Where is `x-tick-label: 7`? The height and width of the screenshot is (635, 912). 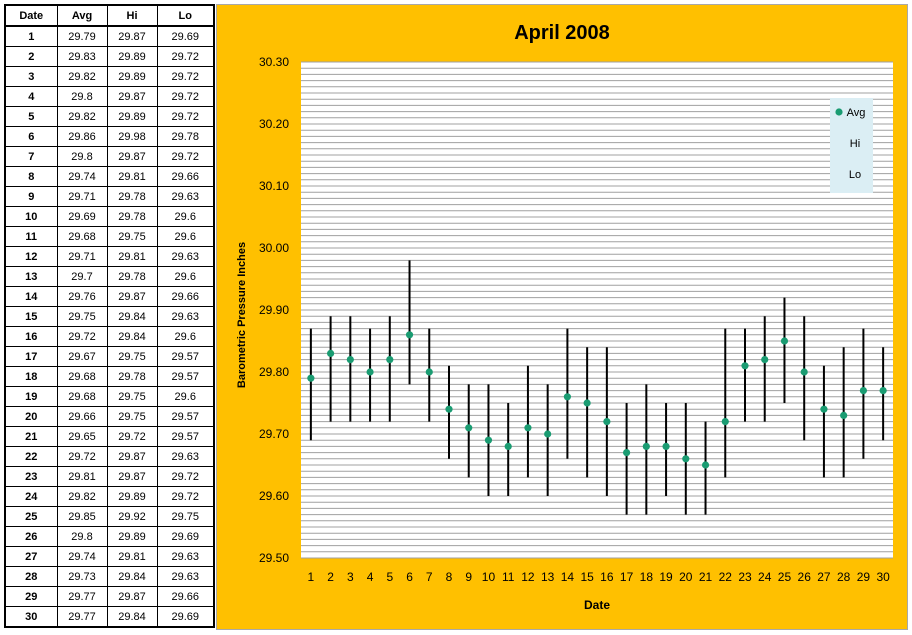 x-tick-label: 7 is located at coordinates (429, 577).